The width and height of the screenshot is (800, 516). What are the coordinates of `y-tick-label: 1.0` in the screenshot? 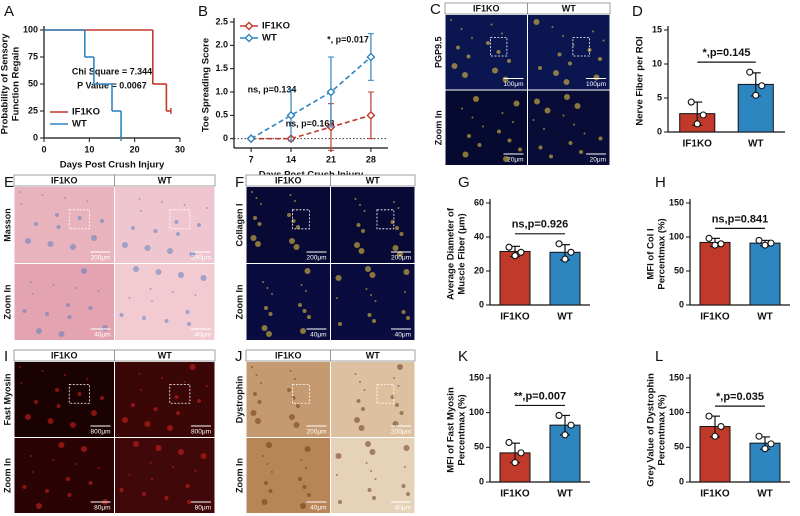 It's located at (221, 91).